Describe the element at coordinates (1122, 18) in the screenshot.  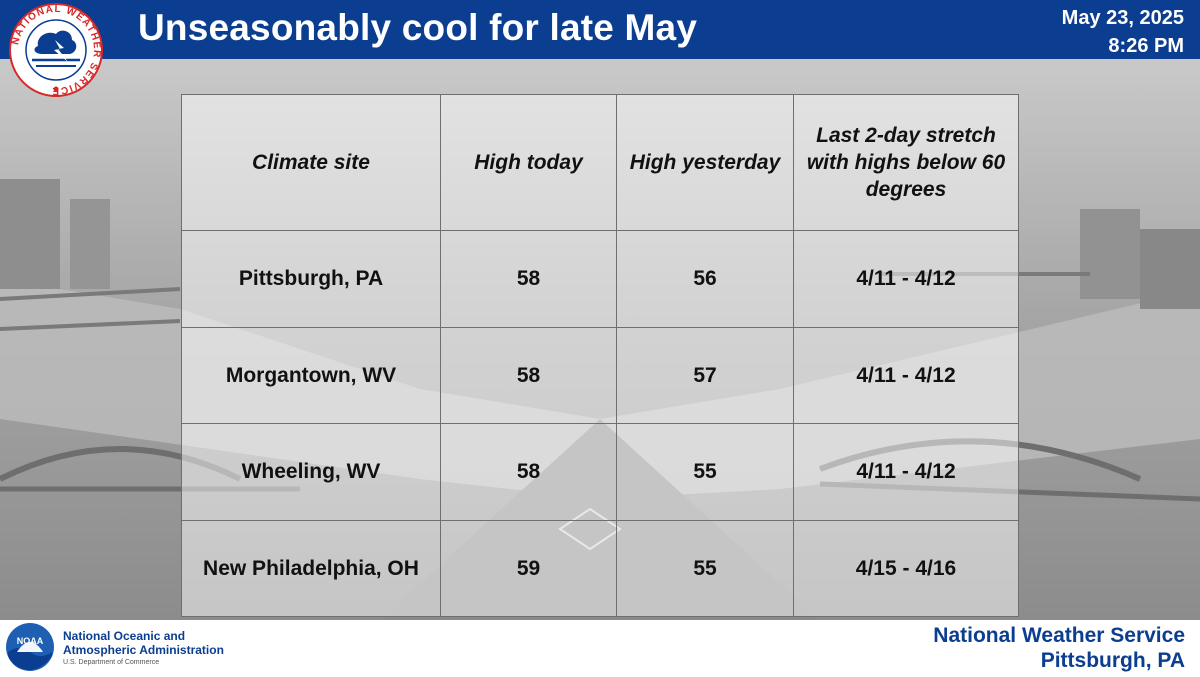
I see `date-text: May 23, 2025` at that location.